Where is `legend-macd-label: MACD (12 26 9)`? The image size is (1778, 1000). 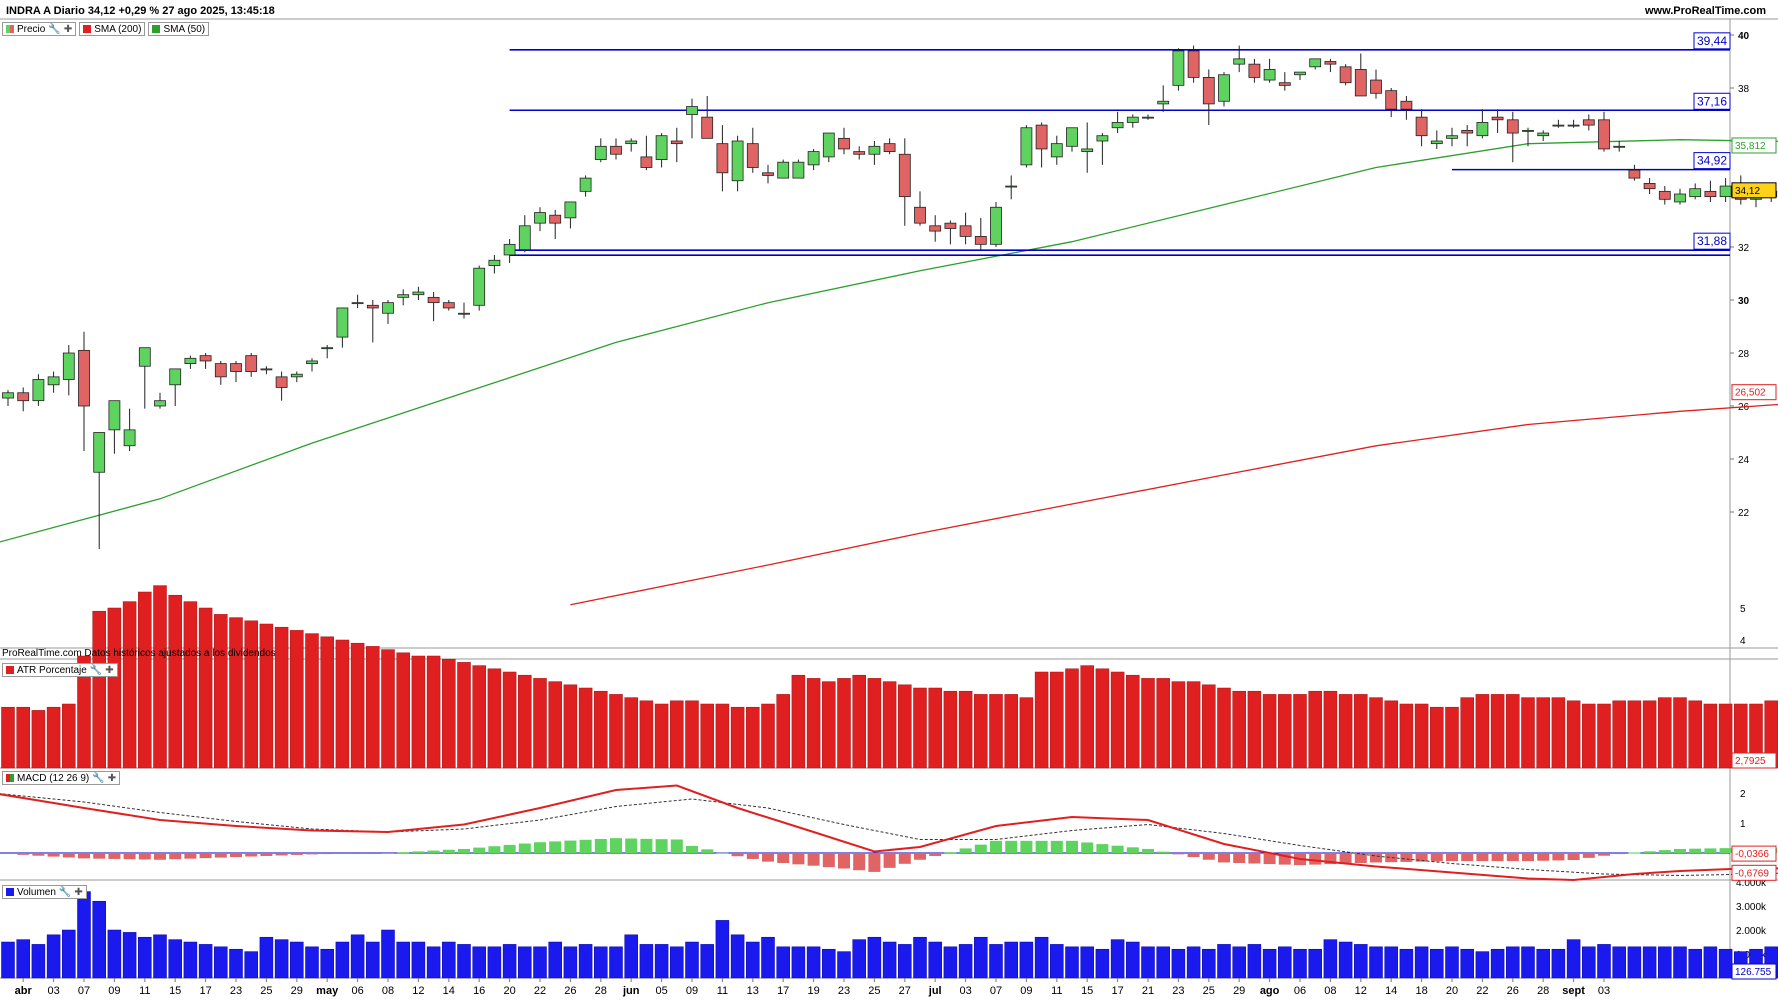 legend-macd-label: MACD (12 26 9) is located at coordinates (53, 778).